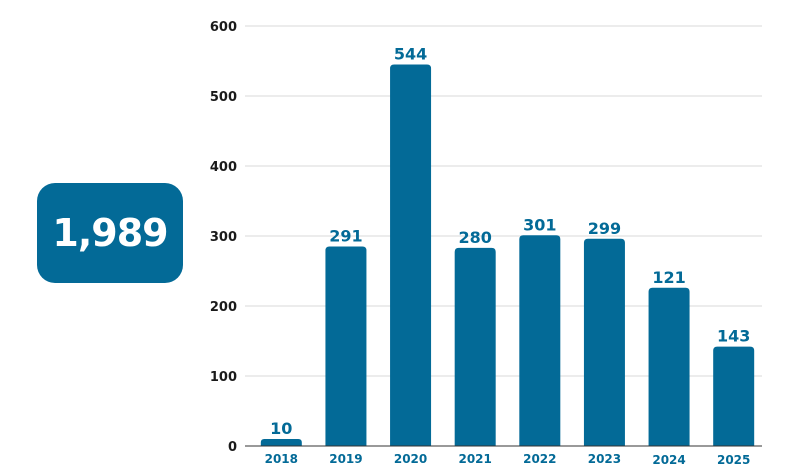 This screenshot has width=803, height=476. I want to click on data-label-2021: 280, so click(474, 237).